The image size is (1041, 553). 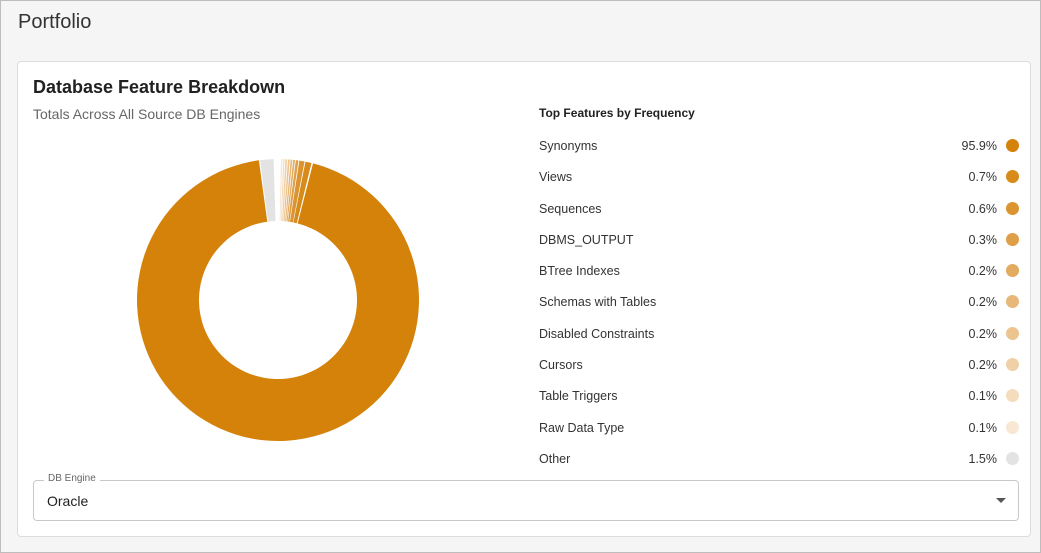 I want to click on card-title: Database Feature Breakdown, so click(x=159, y=87).